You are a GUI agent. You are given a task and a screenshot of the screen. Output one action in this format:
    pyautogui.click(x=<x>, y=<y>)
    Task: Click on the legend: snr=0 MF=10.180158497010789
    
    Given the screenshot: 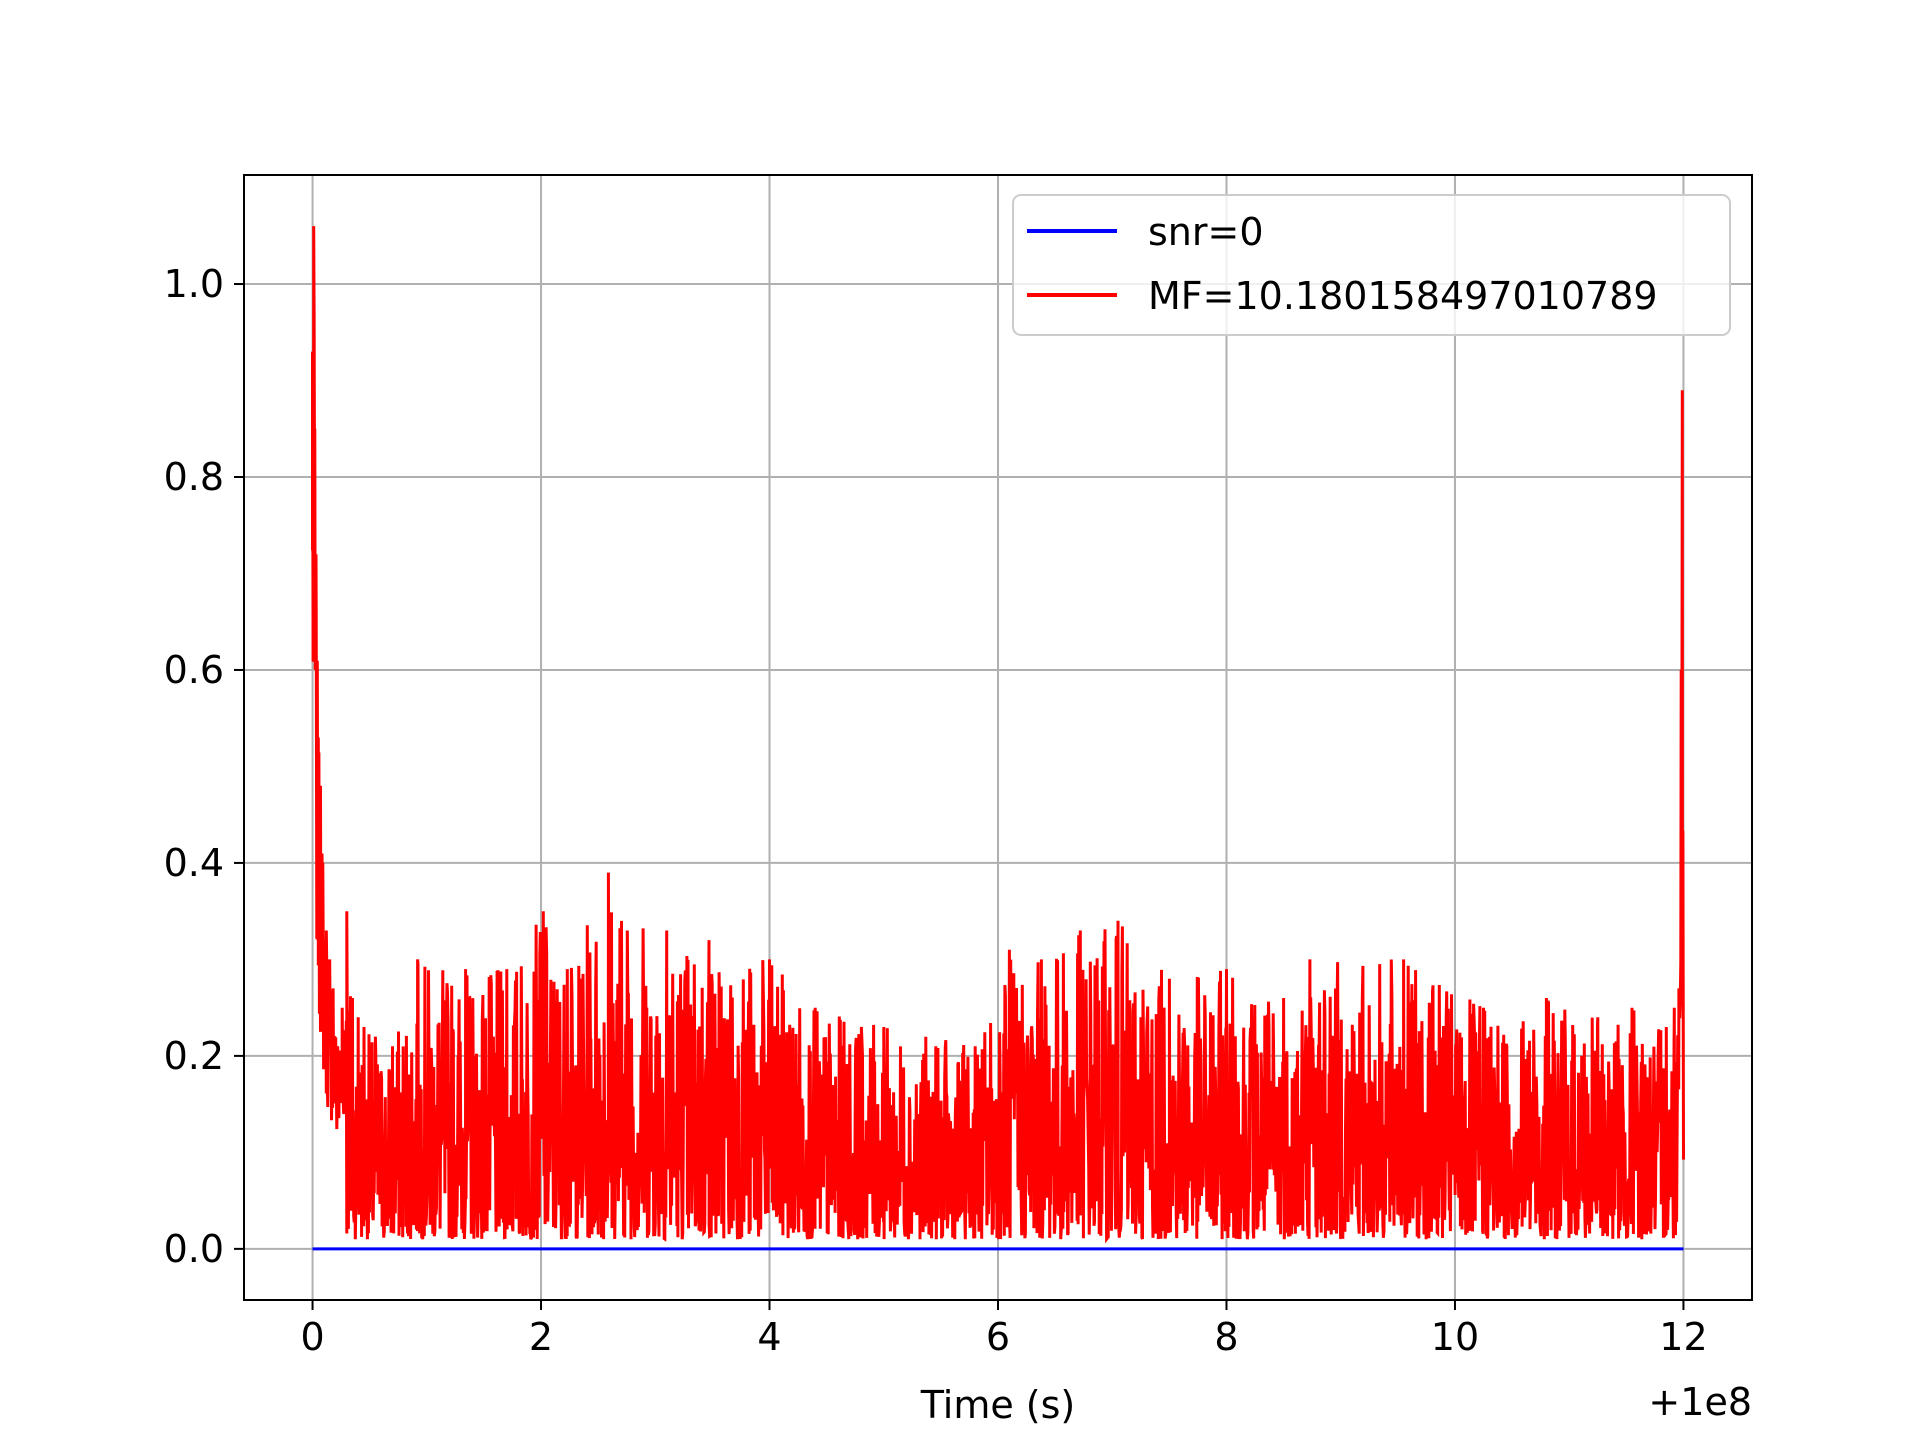 What is the action you would take?
    pyautogui.click(x=1371, y=265)
    